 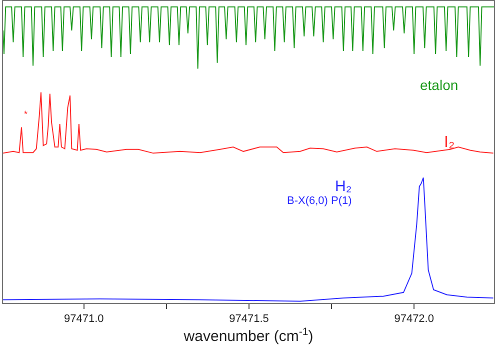 I want to click on x-tick-label: 97471.0, so click(x=84, y=319).